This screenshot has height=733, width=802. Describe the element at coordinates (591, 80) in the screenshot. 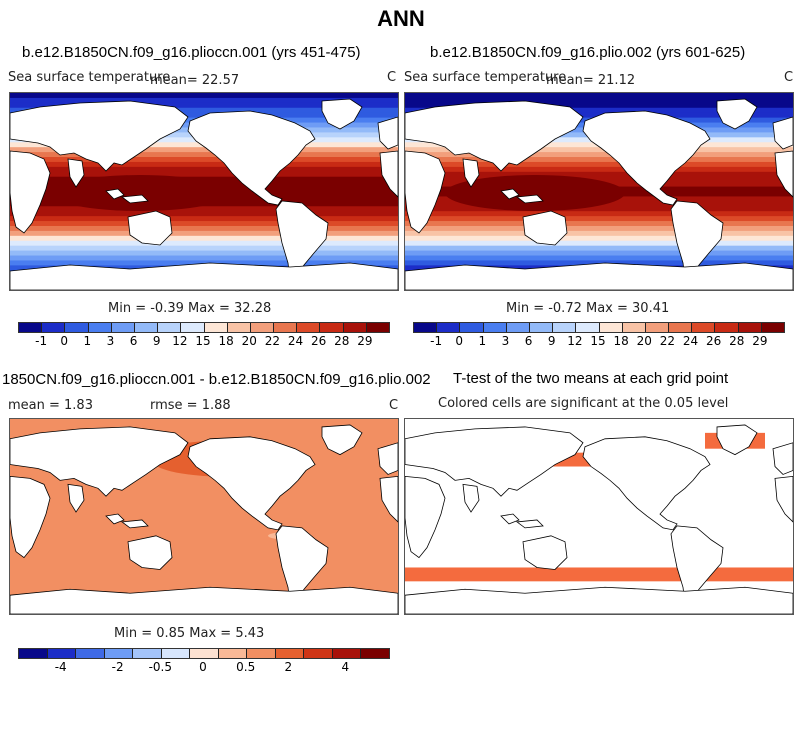

I see `panel-2-mean-label: mean= 21.12` at that location.